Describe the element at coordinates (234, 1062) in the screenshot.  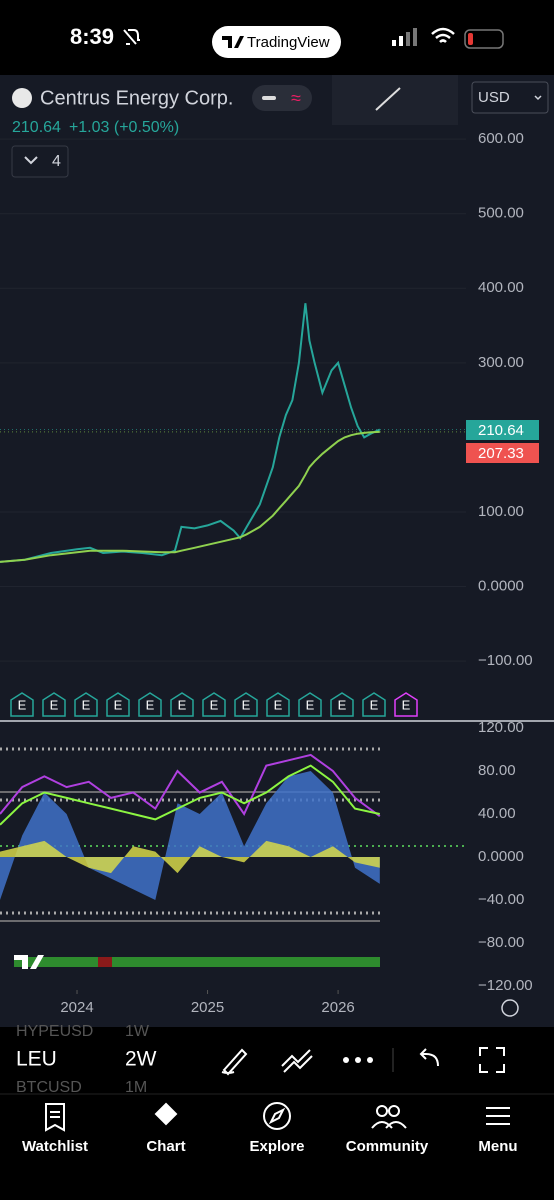
I see `draw-icon` at that location.